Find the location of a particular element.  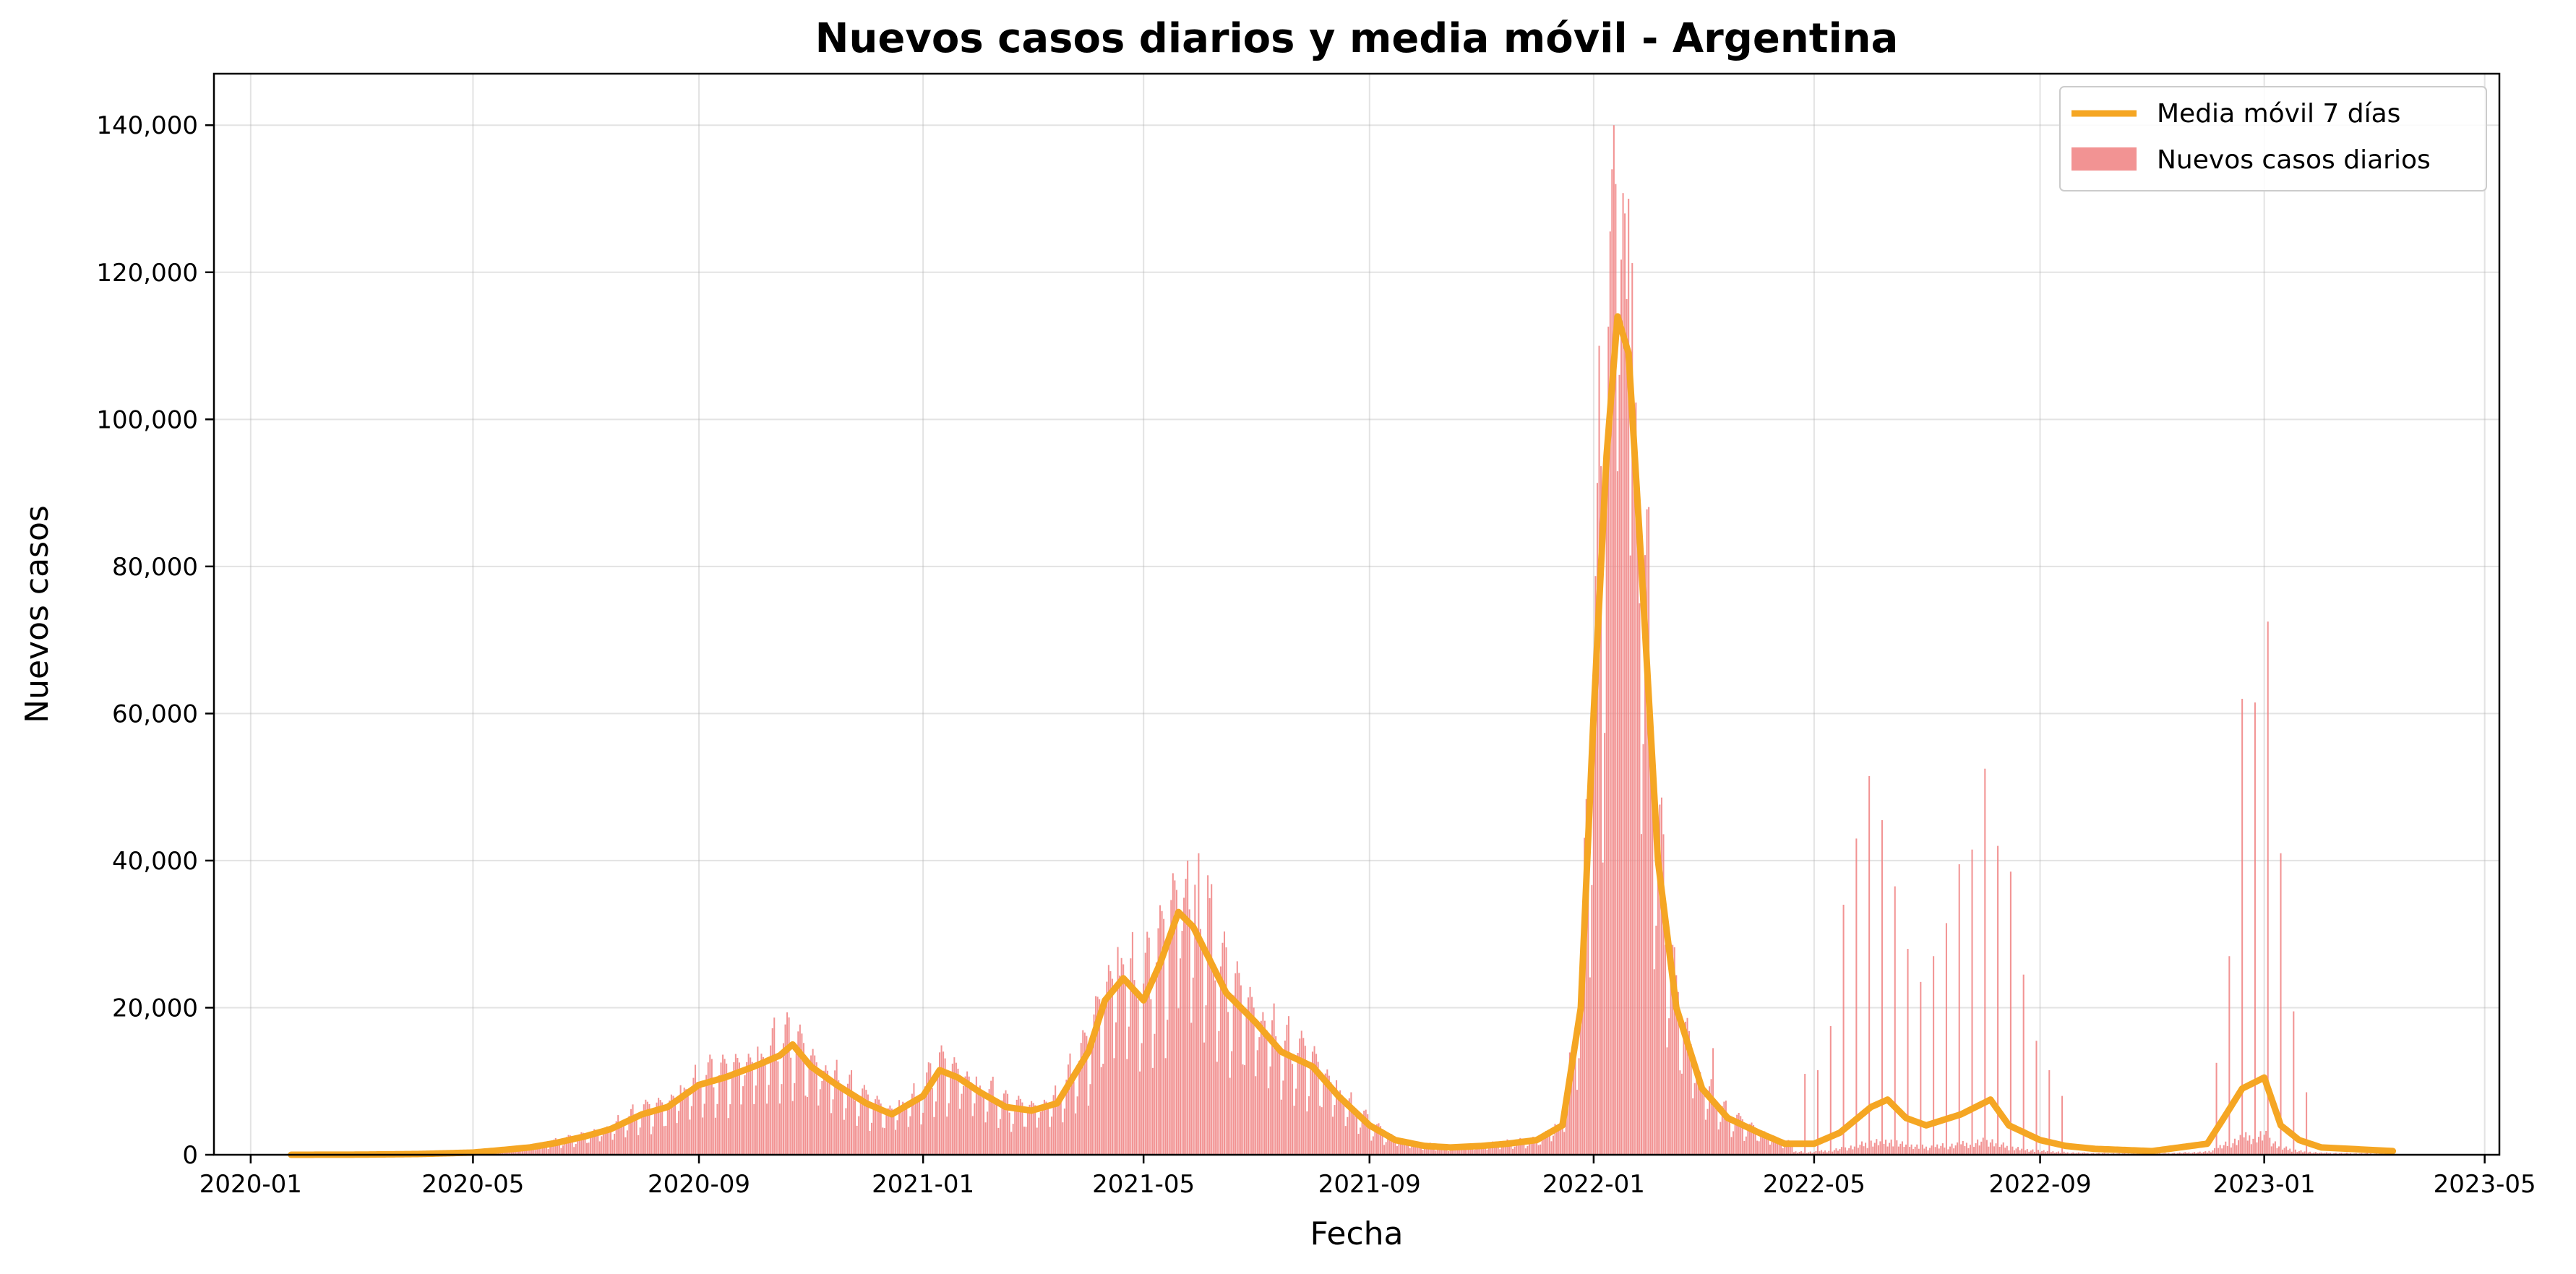

x-tick-label: 2022-09 is located at coordinates (2041, 1184).